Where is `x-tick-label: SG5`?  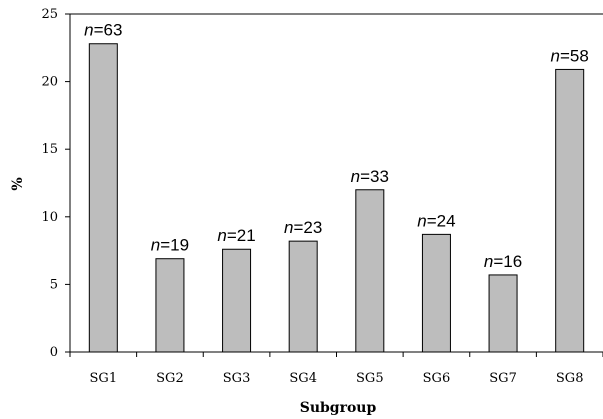
x-tick-label: SG5 is located at coordinates (370, 378).